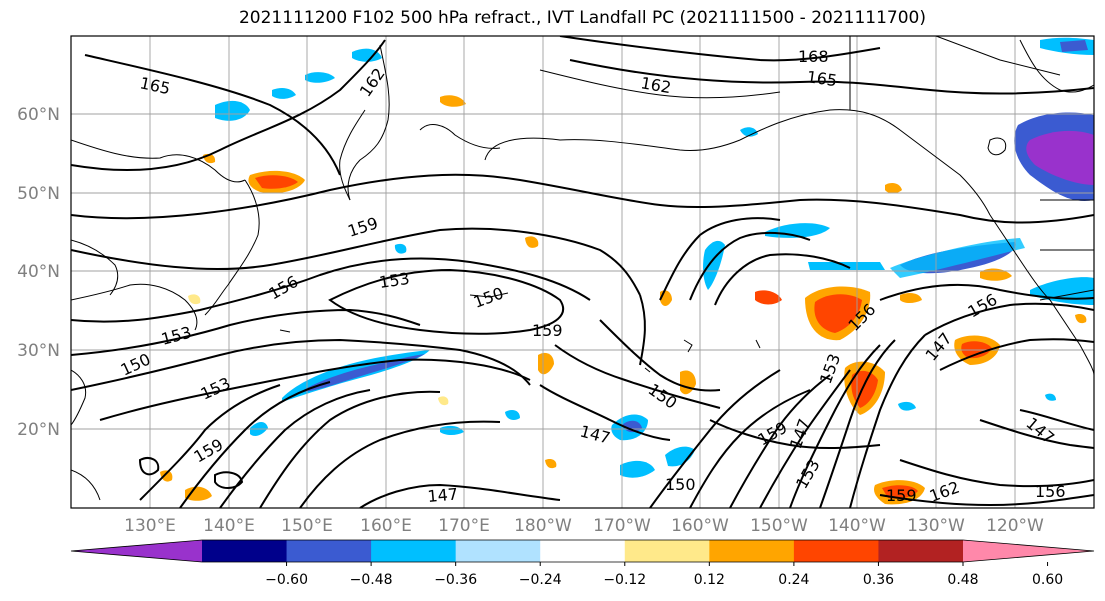 The height and width of the screenshot is (601, 1105). Describe the element at coordinates (700, 526) in the screenshot. I see `lon-label: 160°W` at that location.